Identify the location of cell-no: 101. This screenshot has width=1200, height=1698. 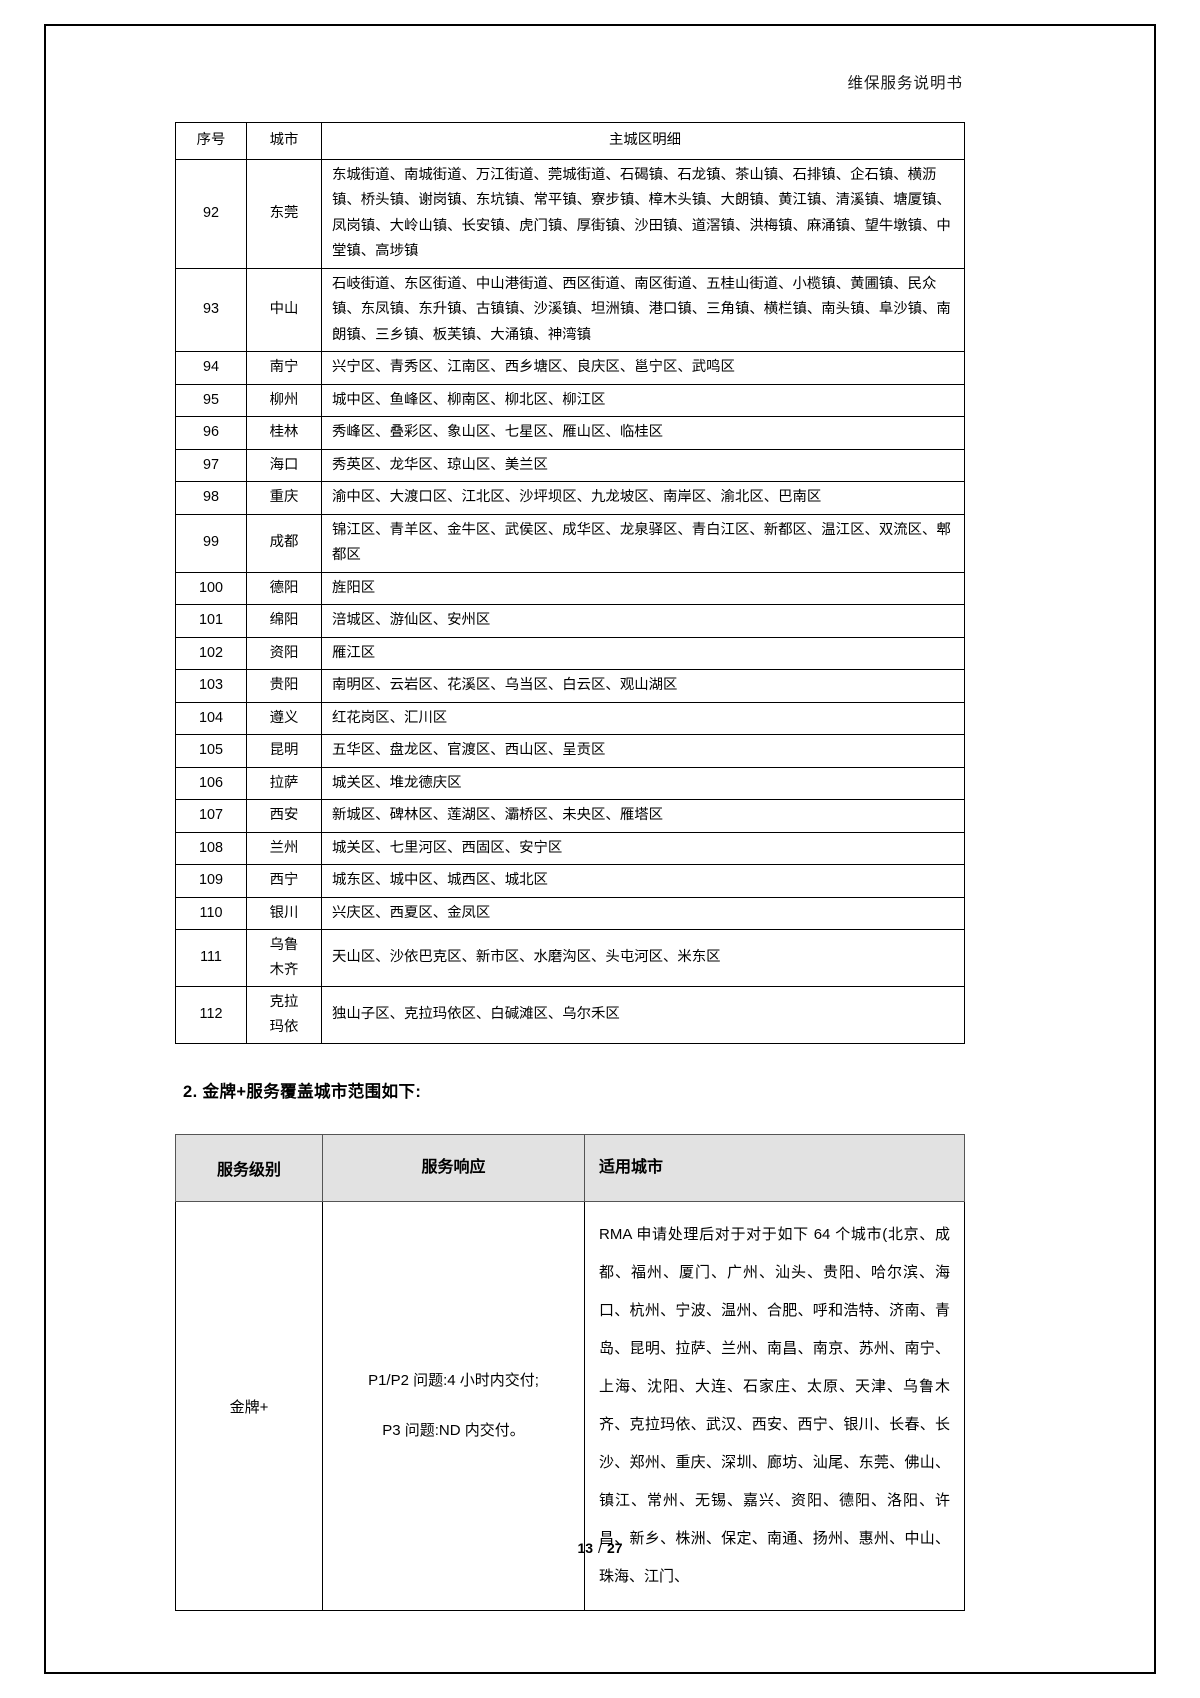
(211, 621).